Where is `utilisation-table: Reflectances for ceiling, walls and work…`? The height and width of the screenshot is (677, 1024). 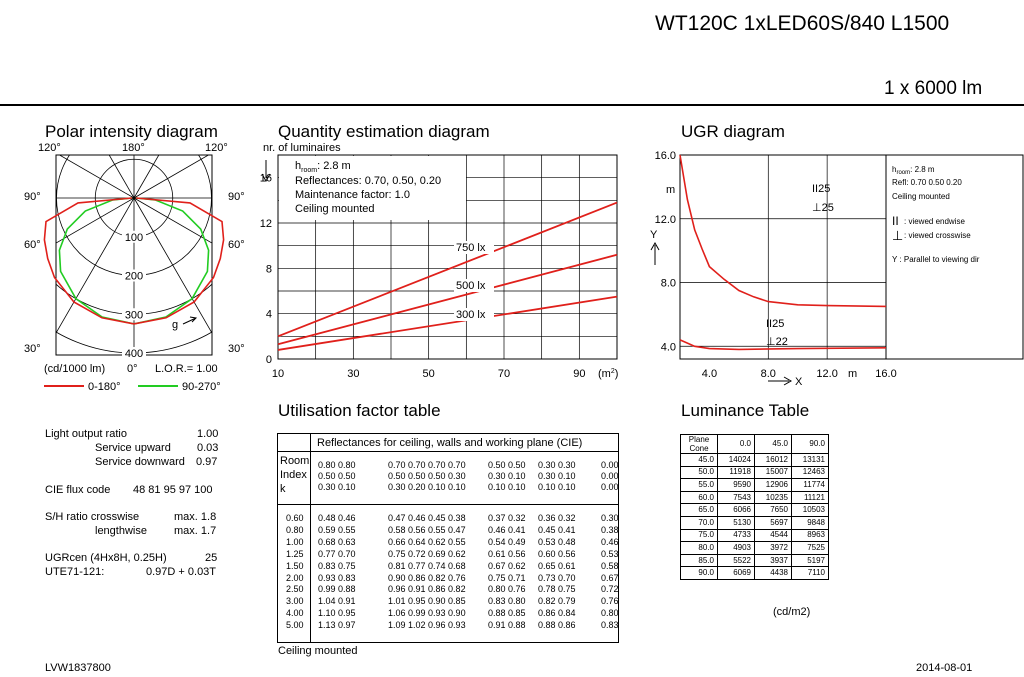
utilisation-table: Reflectances for ceiling, walls and work… is located at coordinates (448, 538).